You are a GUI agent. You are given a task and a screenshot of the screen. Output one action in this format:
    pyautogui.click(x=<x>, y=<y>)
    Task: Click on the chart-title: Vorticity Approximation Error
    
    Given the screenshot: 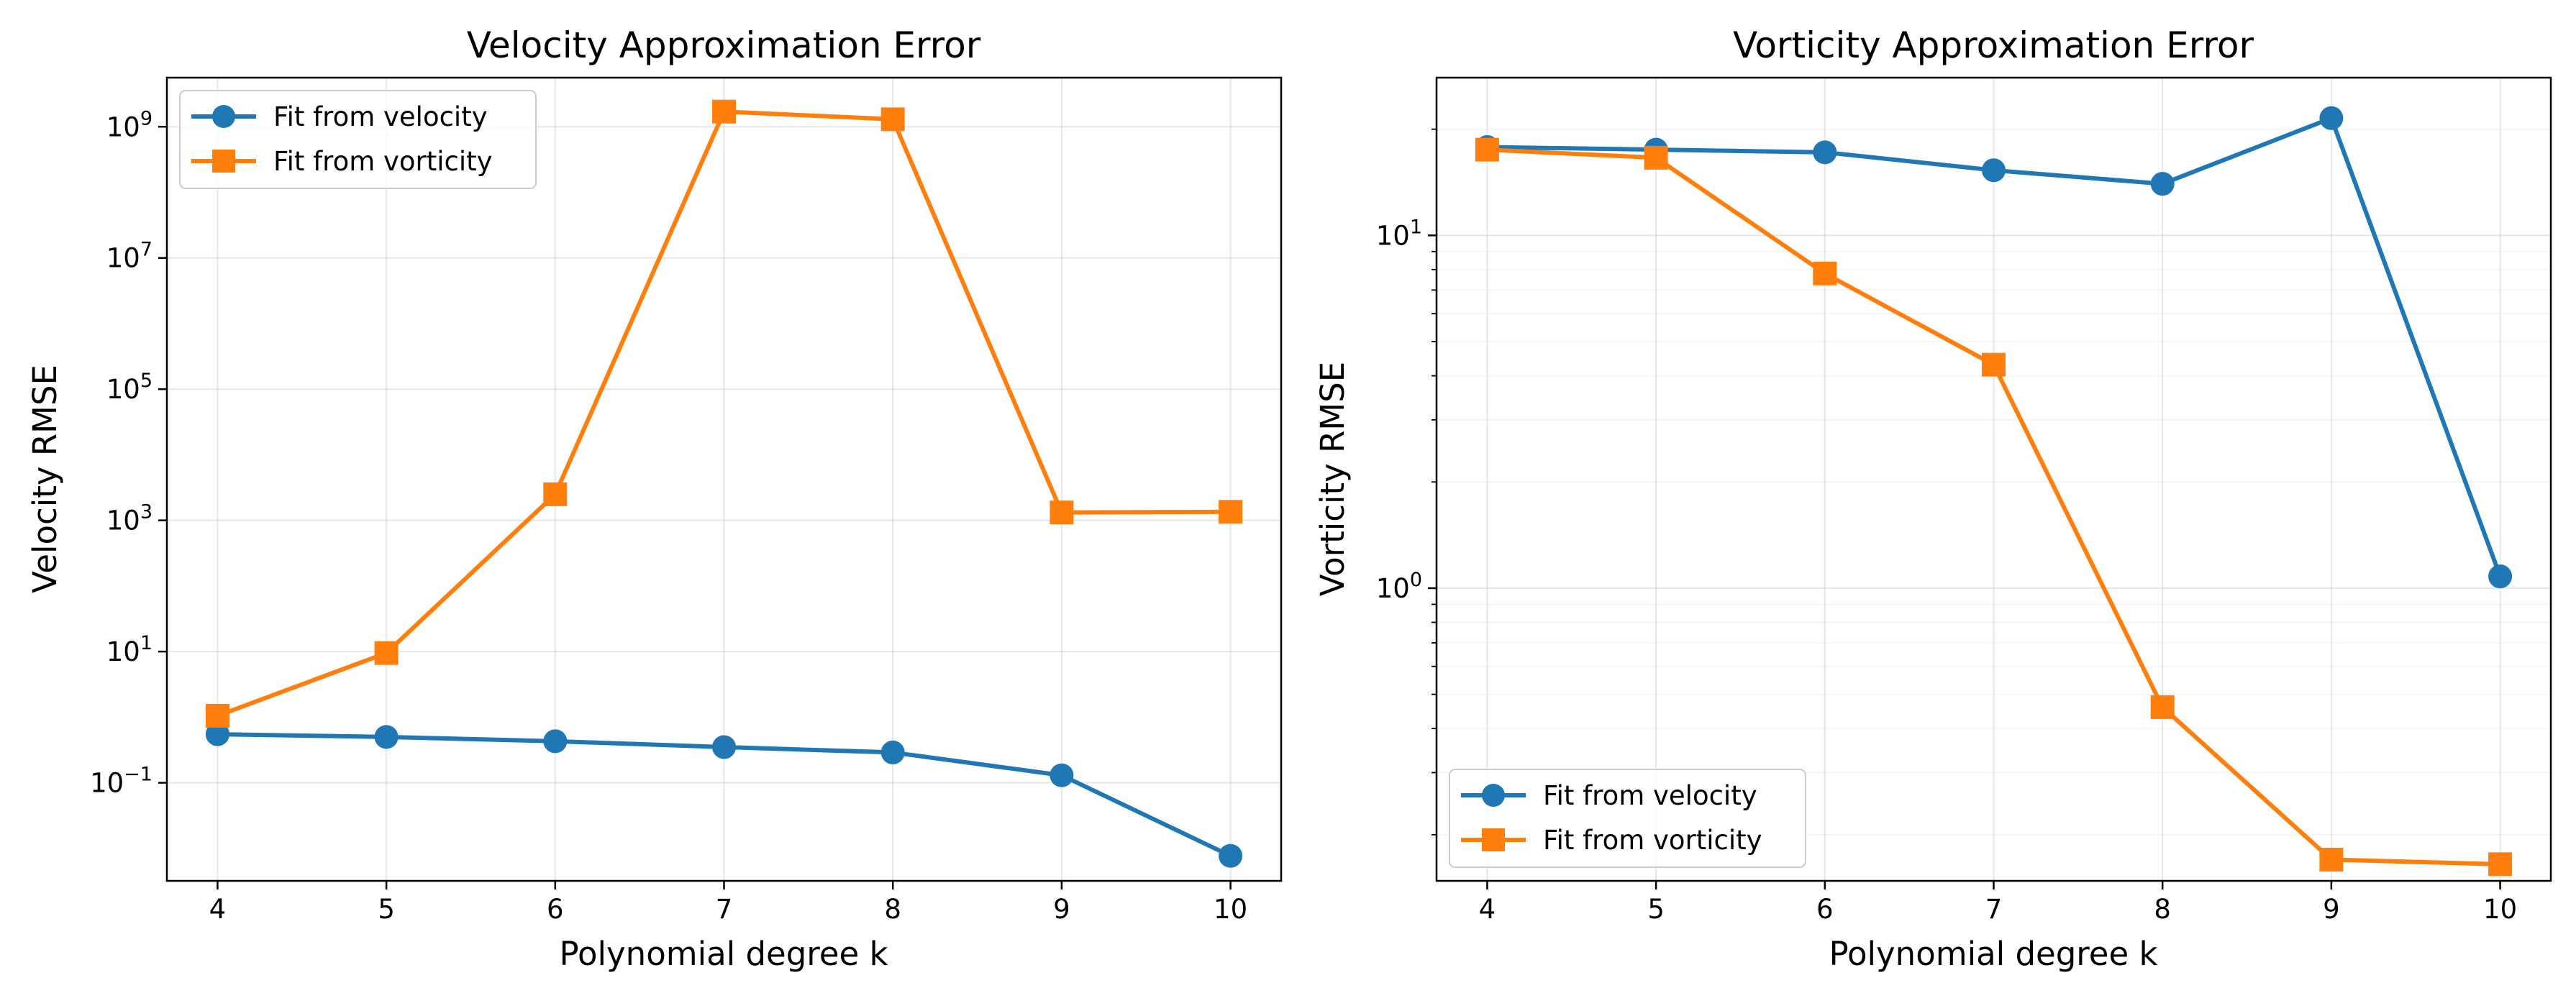 What is the action you would take?
    pyautogui.click(x=1994, y=45)
    